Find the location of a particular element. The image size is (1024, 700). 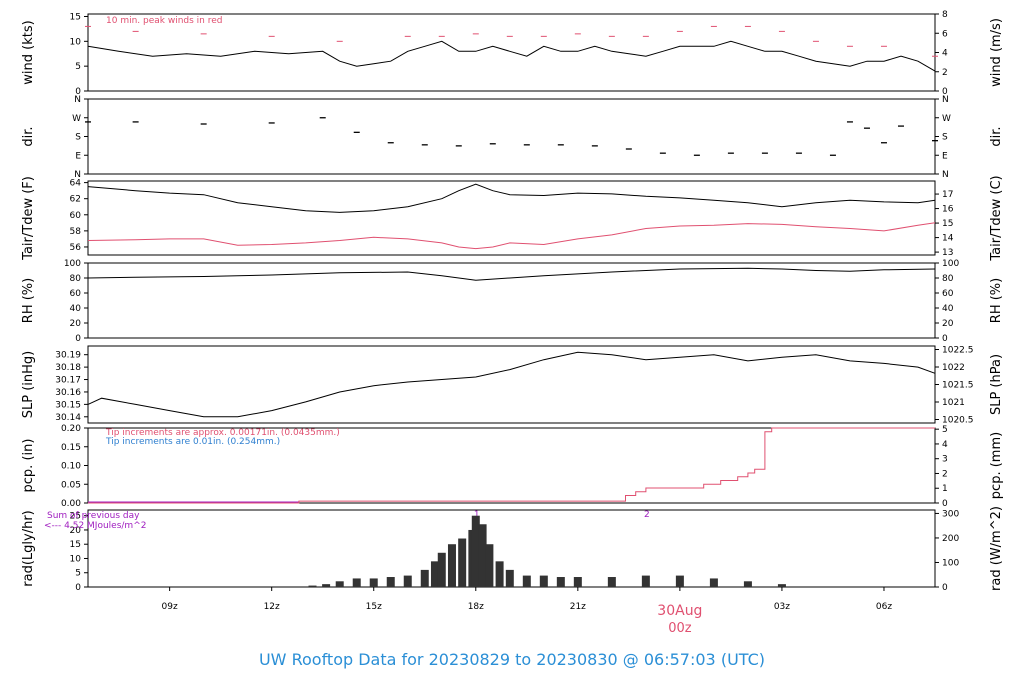

y-tick-label-right: W is located at coordinates (946, 119).